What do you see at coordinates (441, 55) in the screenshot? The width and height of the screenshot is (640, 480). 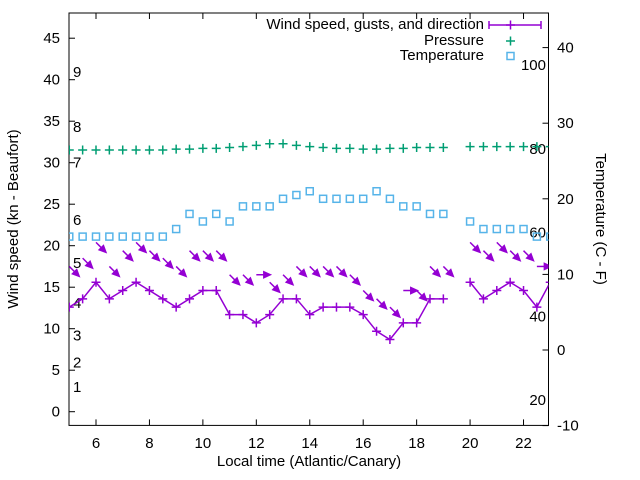 I see `legend-label-temperature: Temperature` at bounding box center [441, 55].